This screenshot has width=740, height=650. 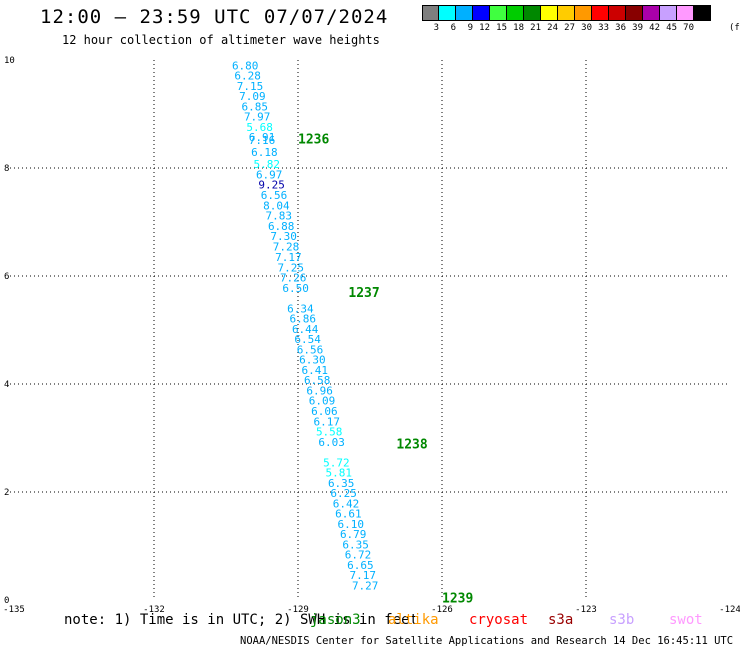 I want to click on wave-height-point: 6.79, so click(x=353, y=534).